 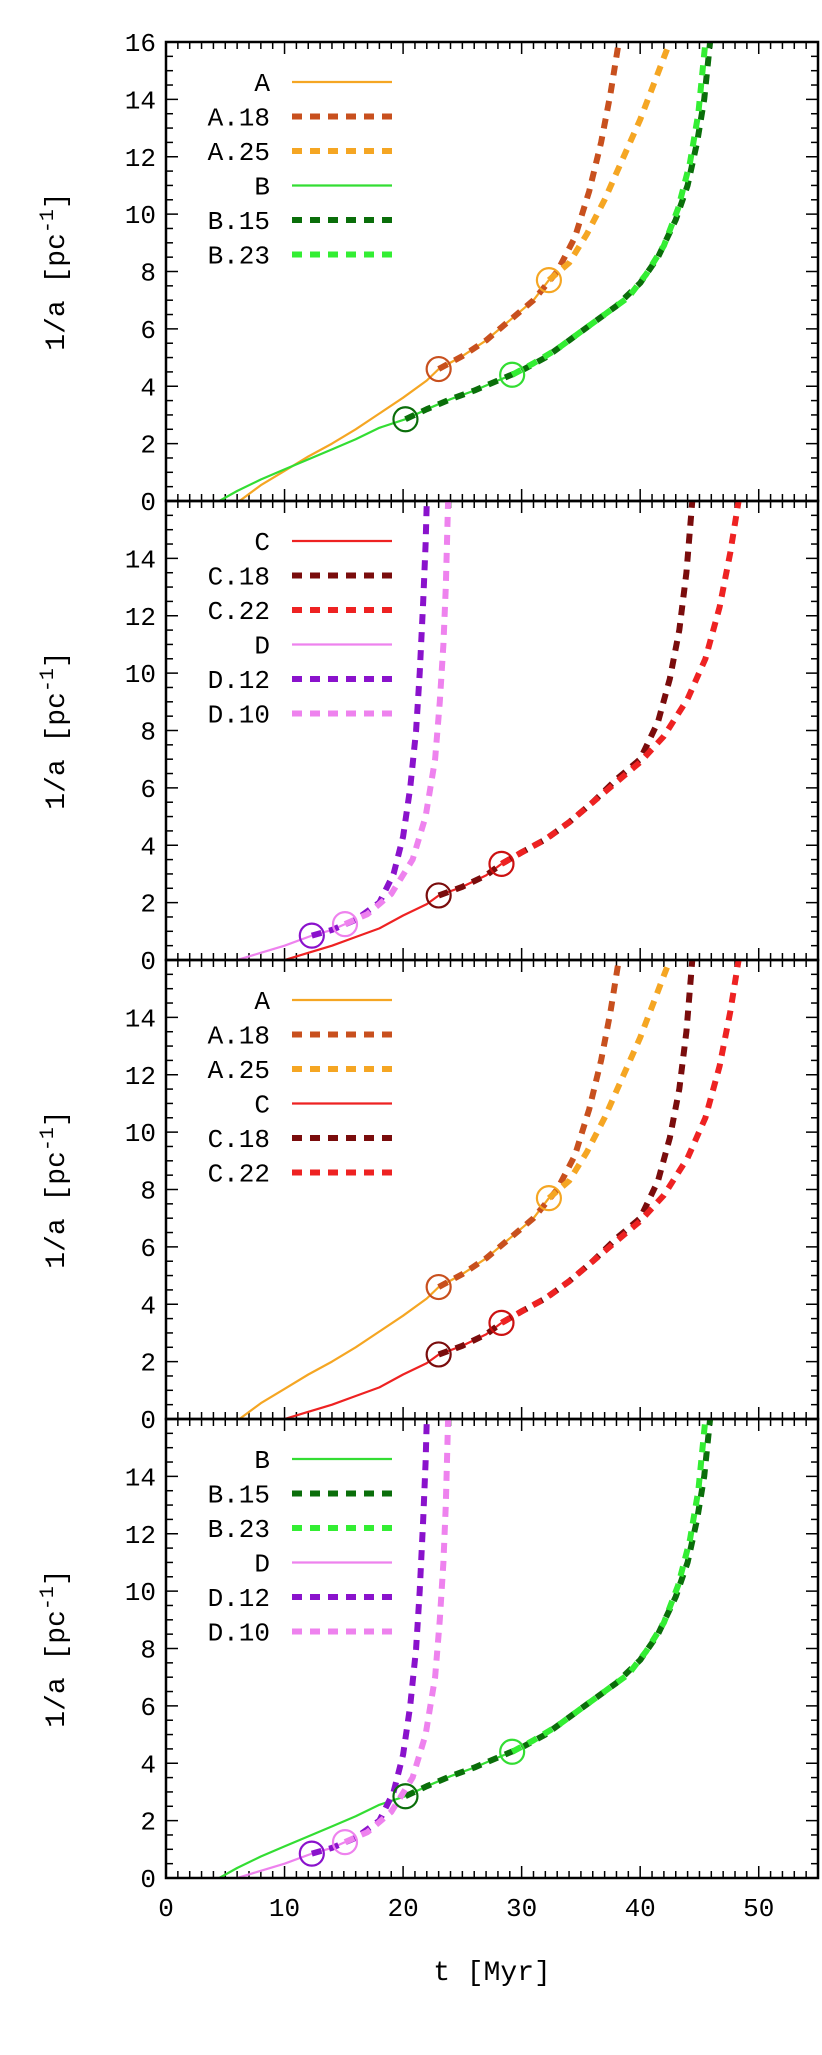 What do you see at coordinates (239, 716) in the screenshot?
I see `legend-label: D.10` at bounding box center [239, 716].